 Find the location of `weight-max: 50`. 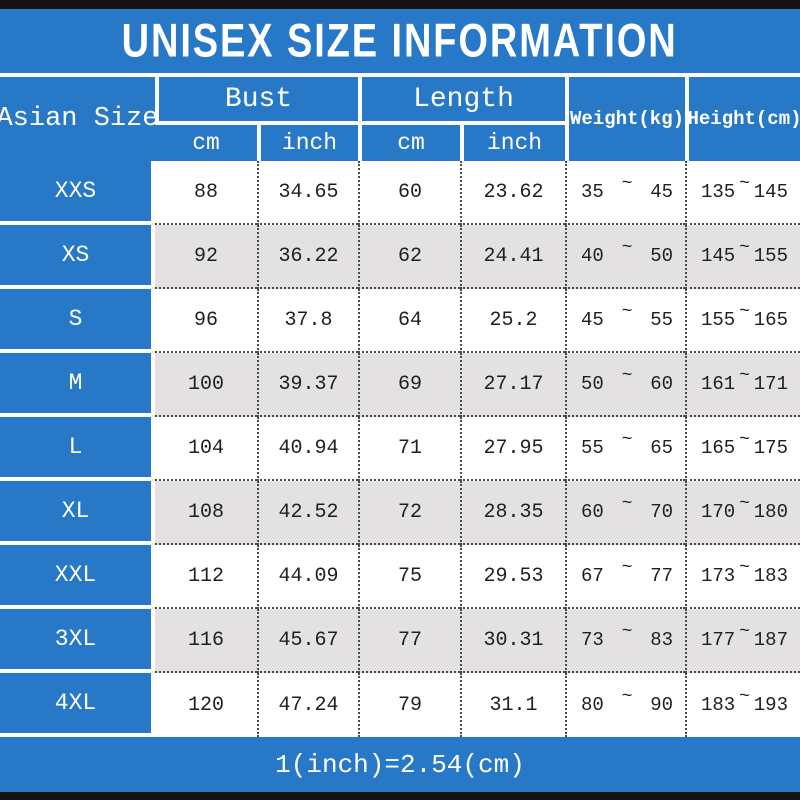

weight-max: 50 is located at coordinates (661, 256).